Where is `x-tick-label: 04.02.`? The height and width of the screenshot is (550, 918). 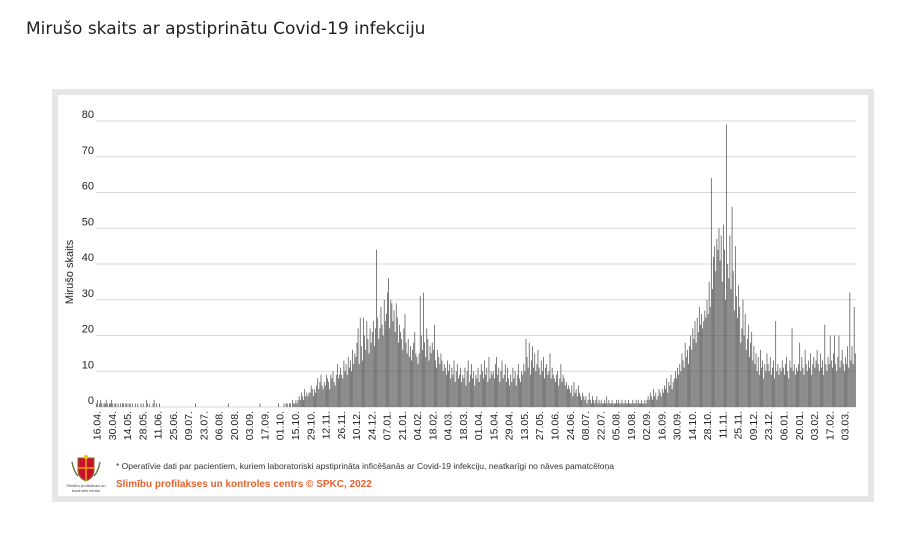 x-tick-label: 04.02. is located at coordinates (418, 425).